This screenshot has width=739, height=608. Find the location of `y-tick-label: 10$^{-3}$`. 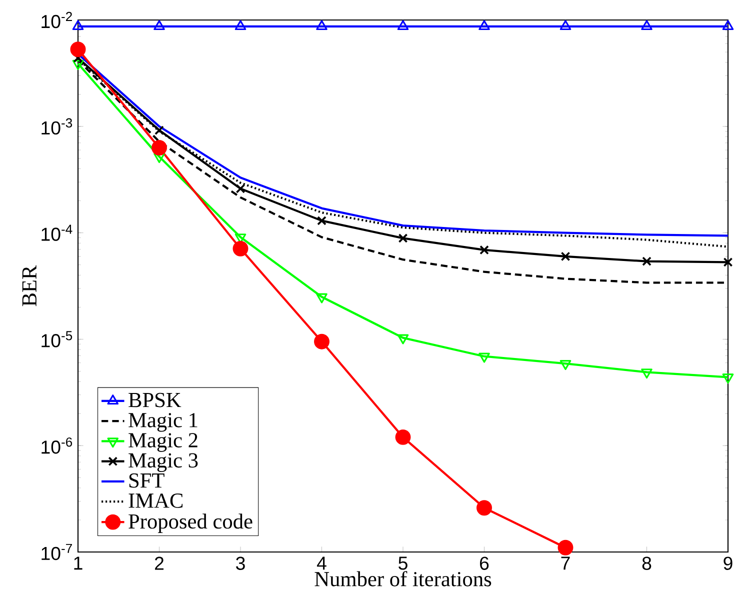

y-tick-label: 10$^{-3}$ is located at coordinates (57, 126).